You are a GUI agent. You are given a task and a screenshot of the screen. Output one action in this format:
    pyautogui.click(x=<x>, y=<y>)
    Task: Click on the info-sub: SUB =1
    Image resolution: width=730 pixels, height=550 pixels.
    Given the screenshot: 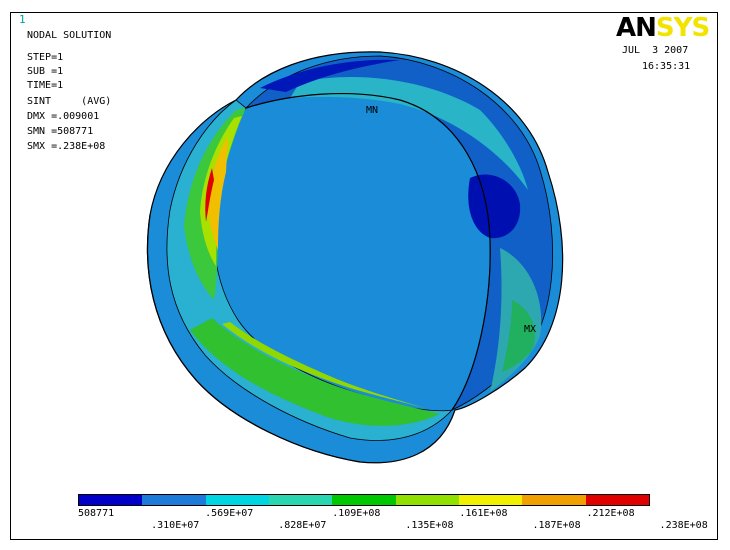 What is the action you would take?
    pyautogui.click(x=45, y=71)
    